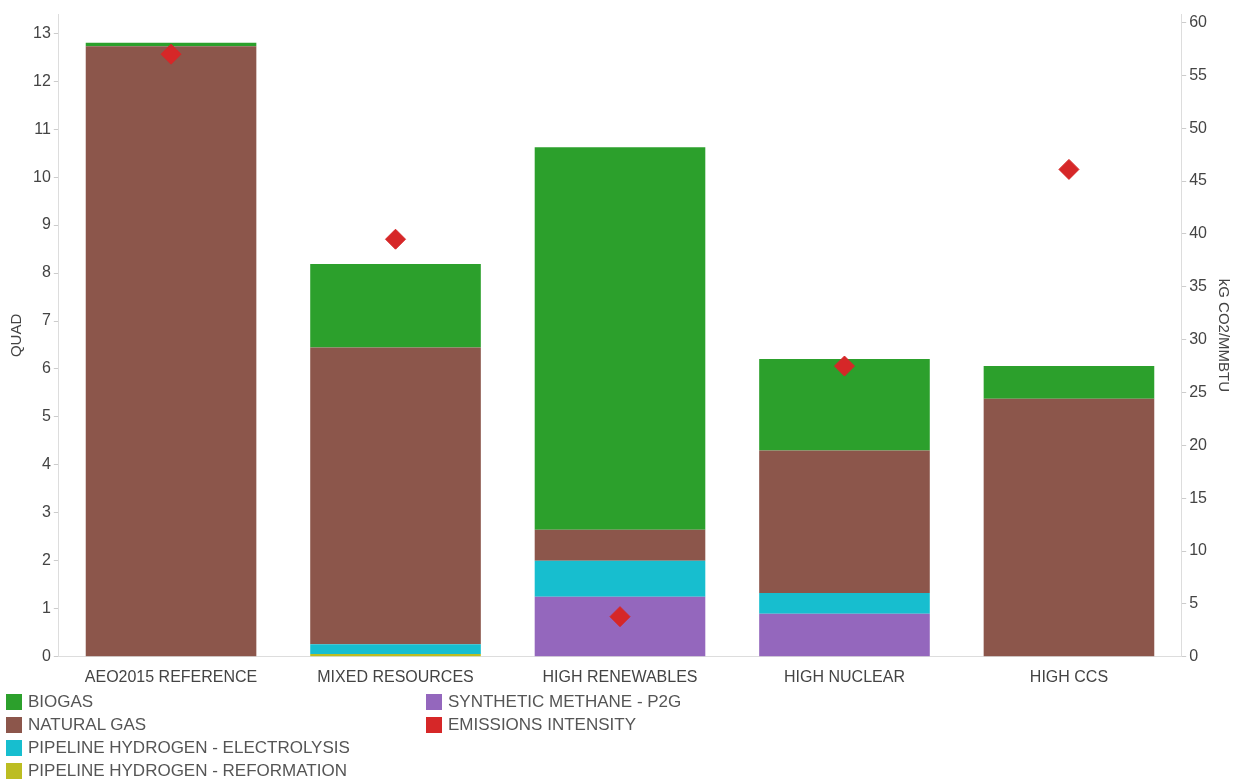 Image resolution: width=1248 pixels, height=783 pixels. Describe the element at coordinates (171, 676) in the screenshot. I see `x-tick-label: AEO2015 REFERENCE` at that location.